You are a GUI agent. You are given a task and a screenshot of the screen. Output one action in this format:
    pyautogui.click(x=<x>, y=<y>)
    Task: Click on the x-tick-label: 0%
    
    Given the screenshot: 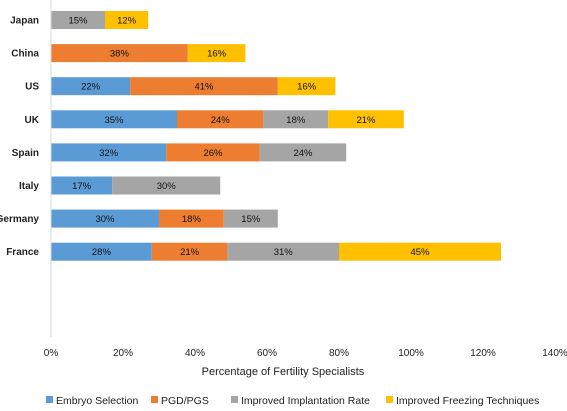 What is the action you would take?
    pyautogui.click(x=51, y=353)
    